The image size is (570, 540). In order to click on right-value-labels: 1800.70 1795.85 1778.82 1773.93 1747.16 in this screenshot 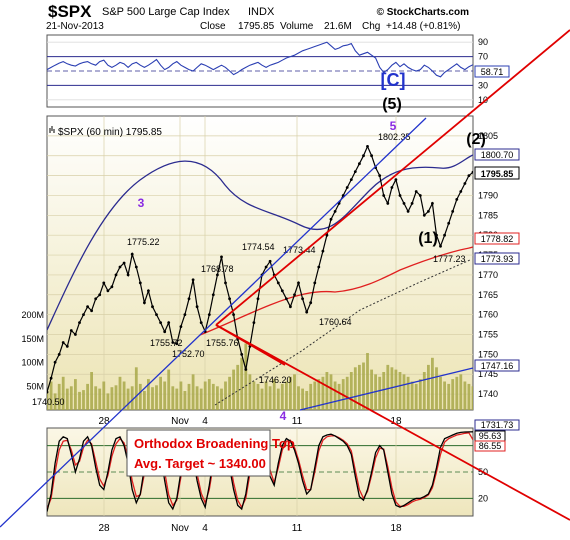, I will do `click(497, 260)`.